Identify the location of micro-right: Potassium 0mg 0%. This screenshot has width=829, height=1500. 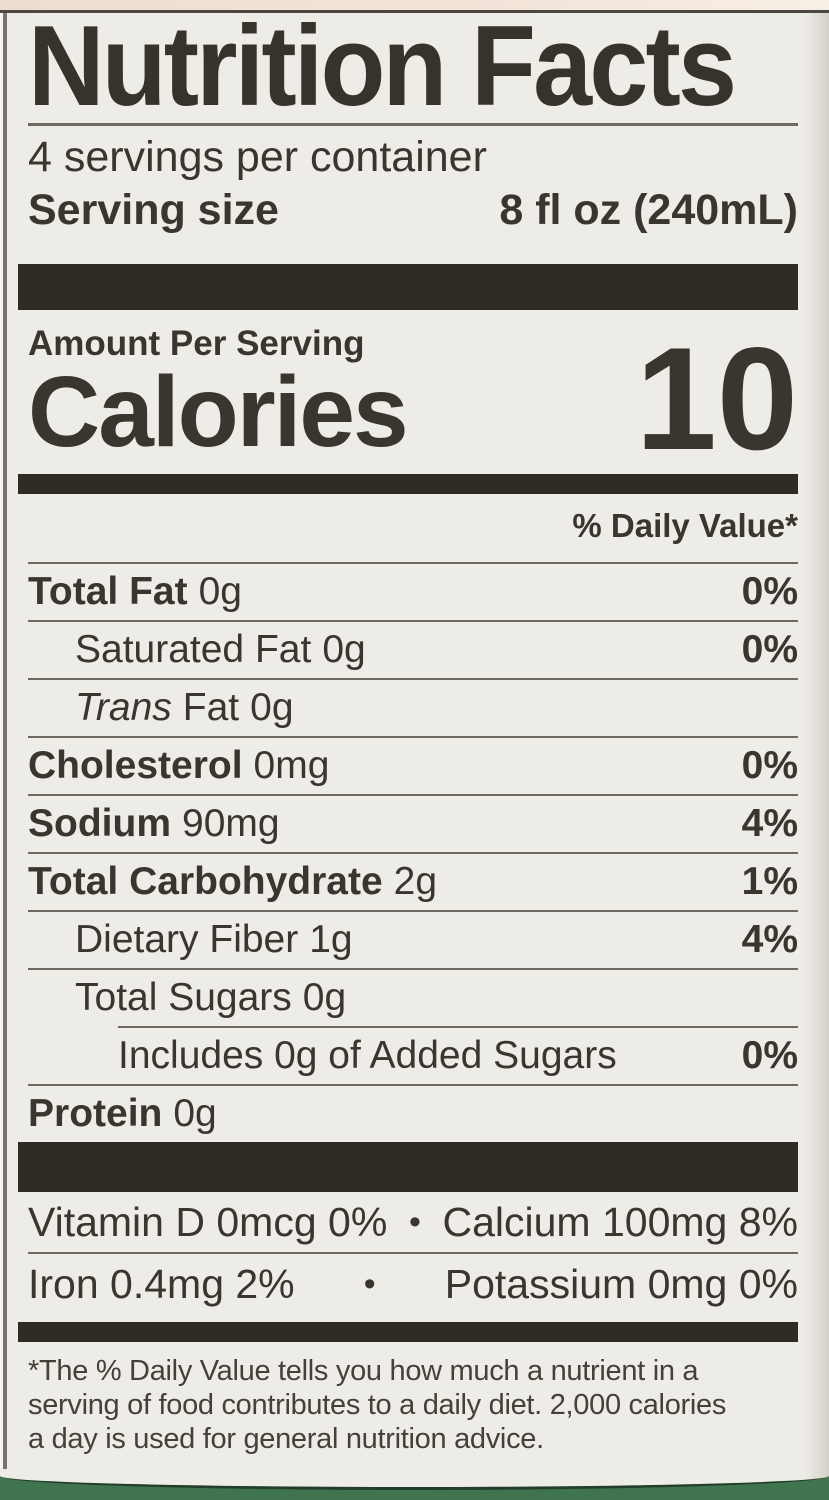
(621, 1283).